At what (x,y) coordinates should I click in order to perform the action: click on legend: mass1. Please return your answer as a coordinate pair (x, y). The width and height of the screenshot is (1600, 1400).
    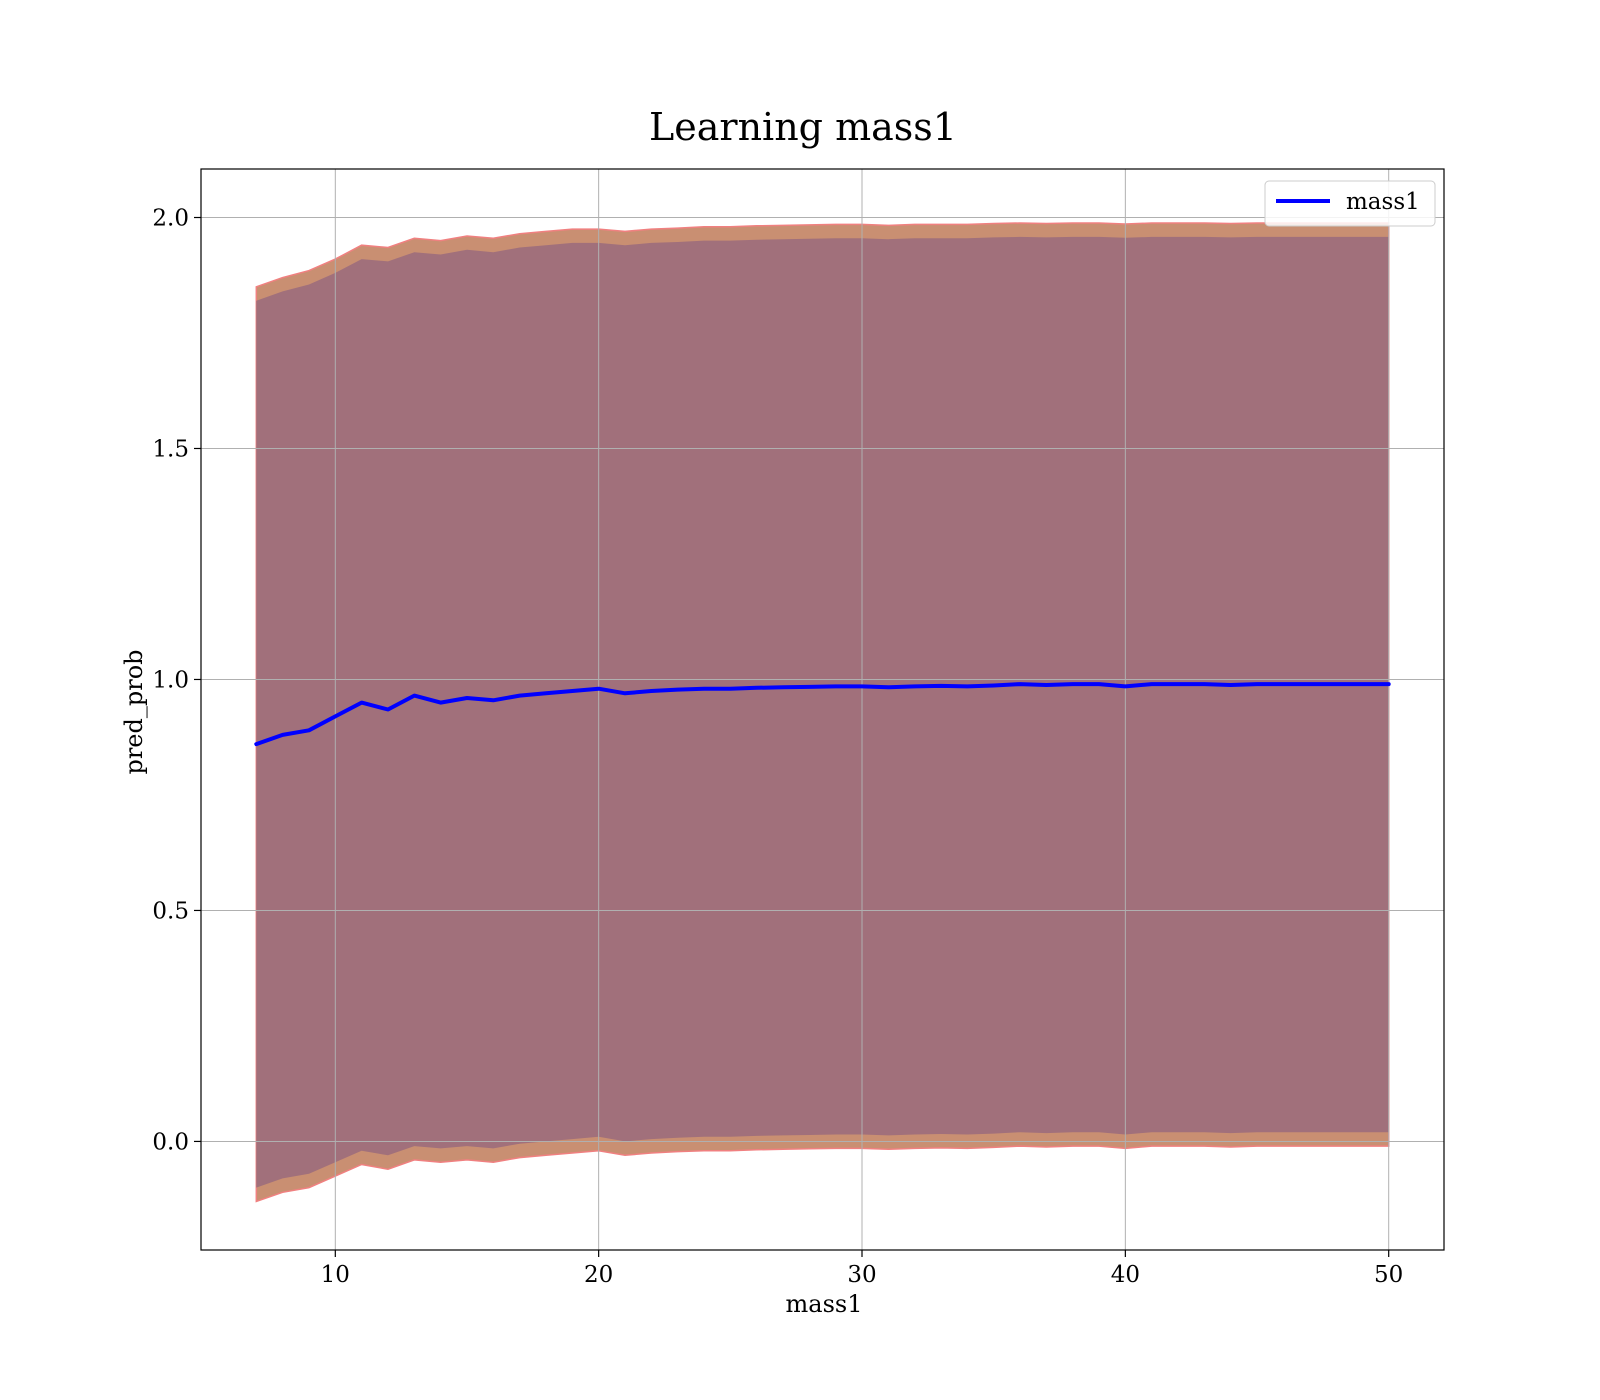
    Looking at the image, I should click on (1350, 203).